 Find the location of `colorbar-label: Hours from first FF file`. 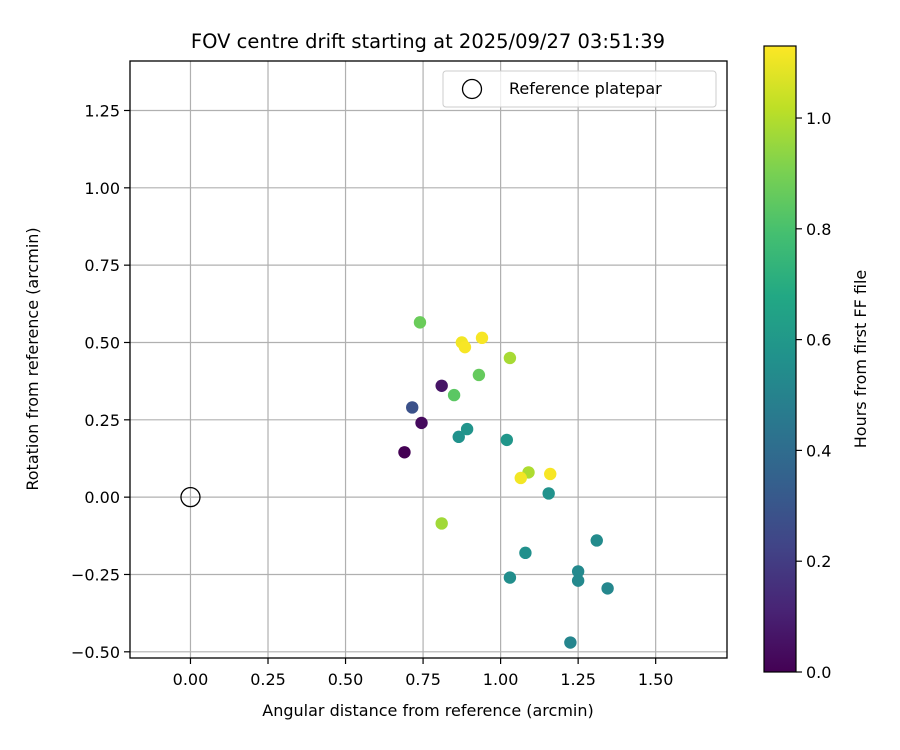

colorbar-label: Hours from first FF file is located at coordinates (860, 359).